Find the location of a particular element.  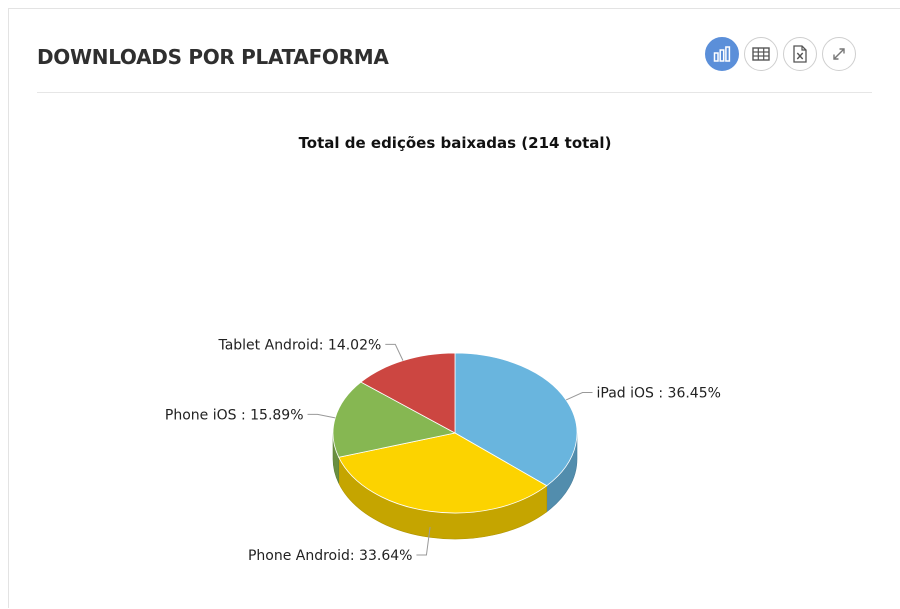

export-excel-button is located at coordinates (800, 54).